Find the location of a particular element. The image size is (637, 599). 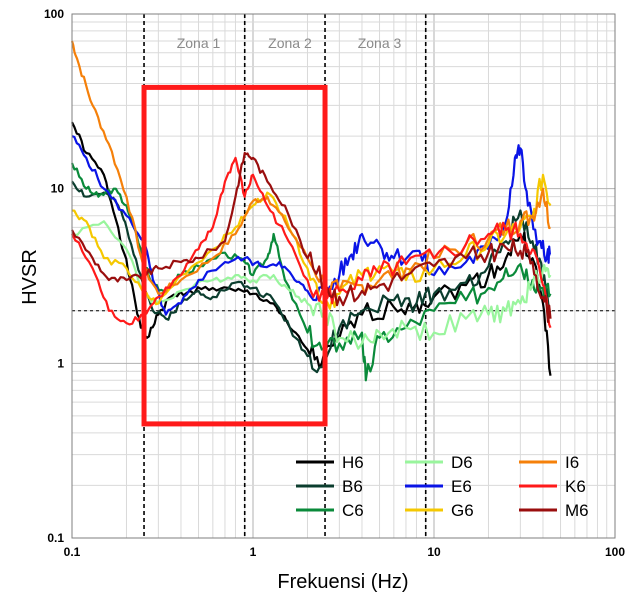

x-tick-label: 10 is located at coordinates (434, 552).